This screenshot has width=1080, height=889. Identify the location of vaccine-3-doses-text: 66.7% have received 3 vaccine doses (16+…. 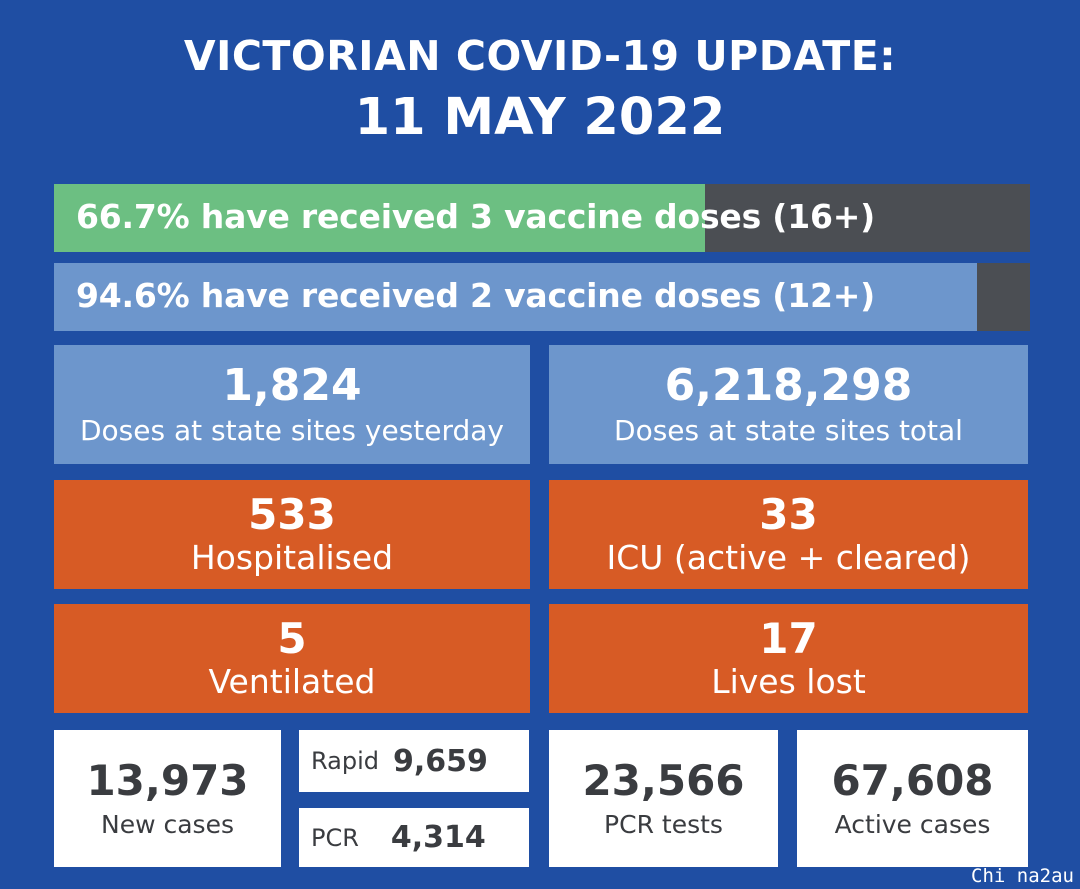
(476, 216).